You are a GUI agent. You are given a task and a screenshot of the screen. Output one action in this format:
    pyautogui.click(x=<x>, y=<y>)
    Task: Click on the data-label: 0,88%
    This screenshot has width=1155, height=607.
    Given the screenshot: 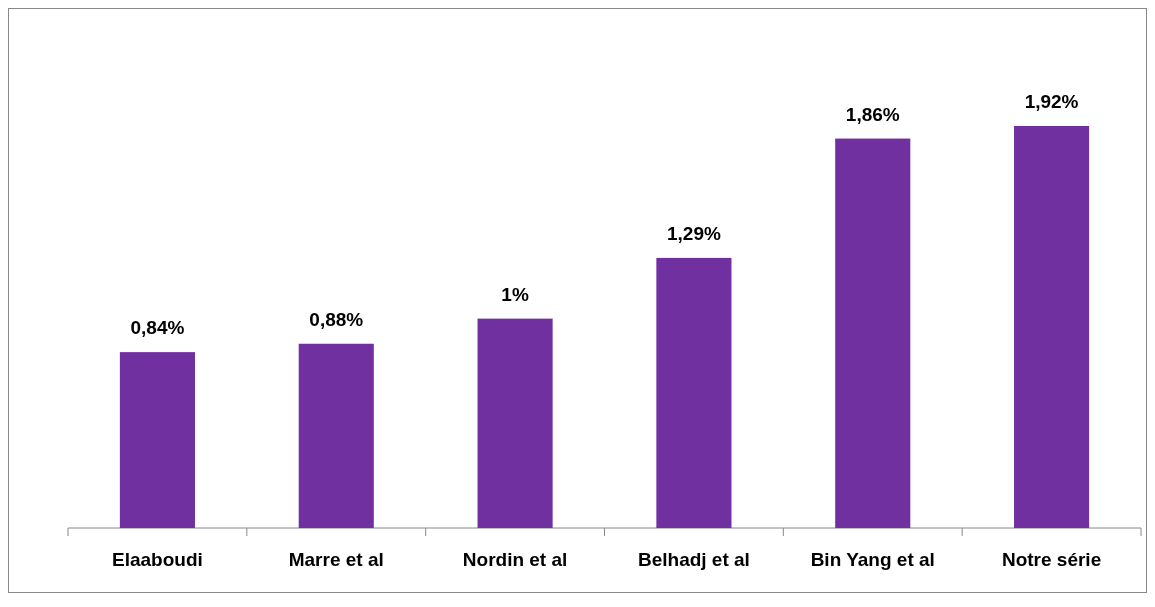 What is the action you would take?
    pyautogui.click(x=336, y=319)
    